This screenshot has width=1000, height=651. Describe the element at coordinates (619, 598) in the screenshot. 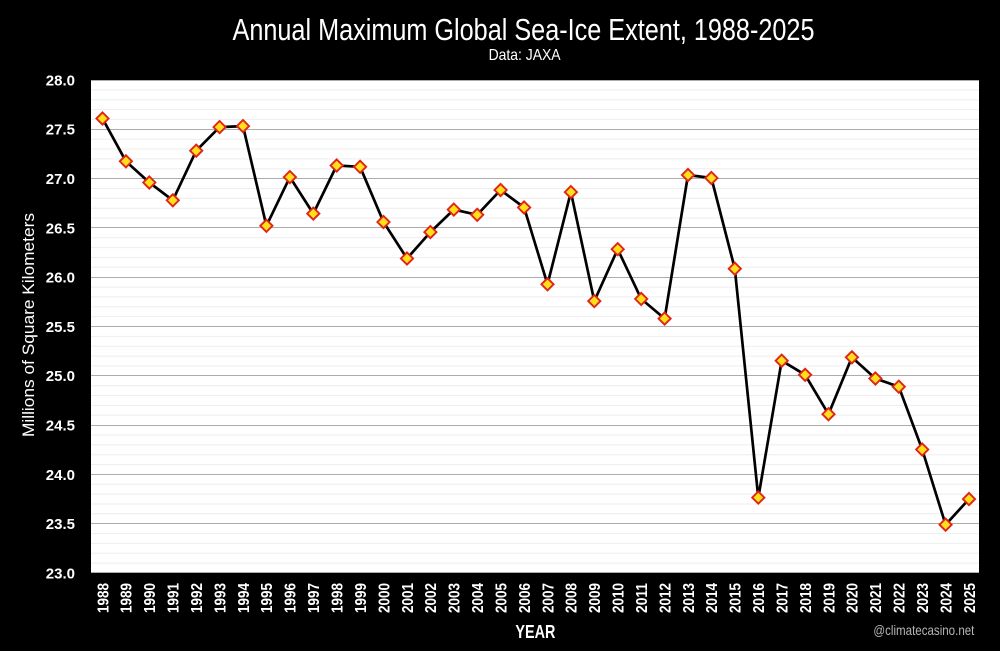

I see `svg-text: 2010` at that location.